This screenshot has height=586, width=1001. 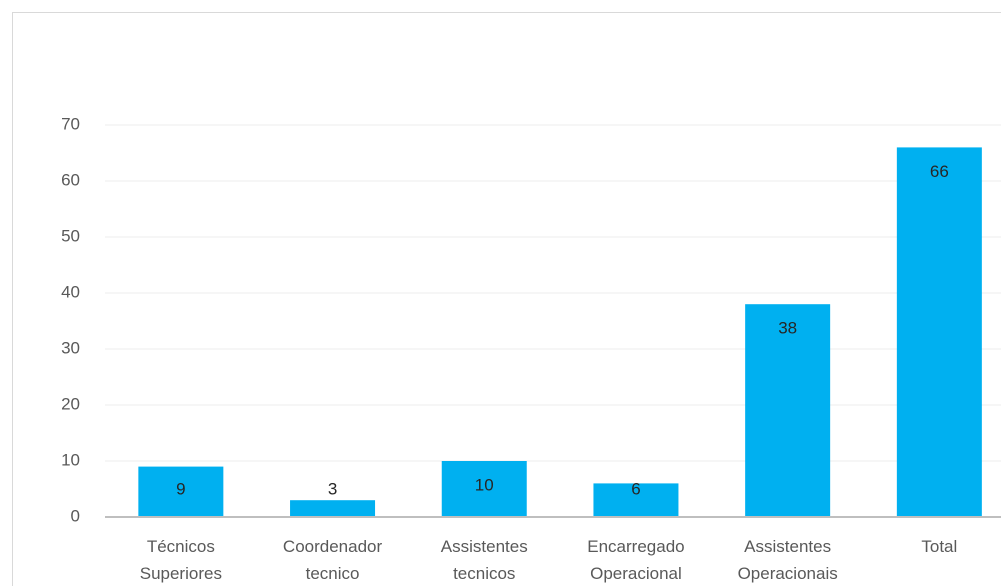 What do you see at coordinates (70, 179) in the screenshot?
I see `y-tick-label: 60` at bounding box center [70, 179].